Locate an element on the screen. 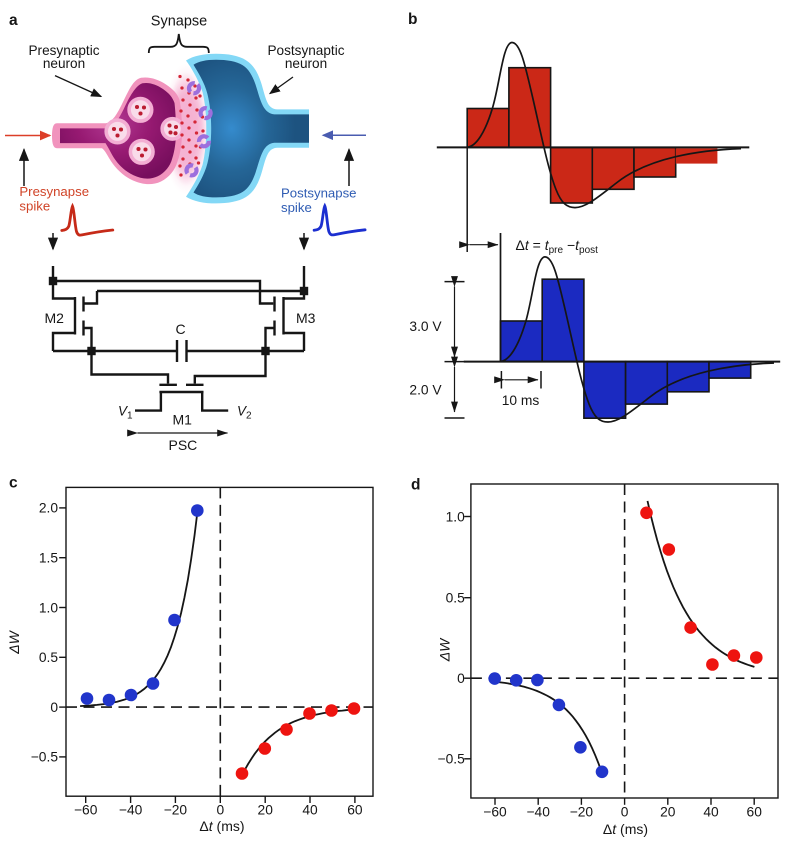 The image size is (785, 844). svg-text: 1.5 is located at coordinates (49, 558).